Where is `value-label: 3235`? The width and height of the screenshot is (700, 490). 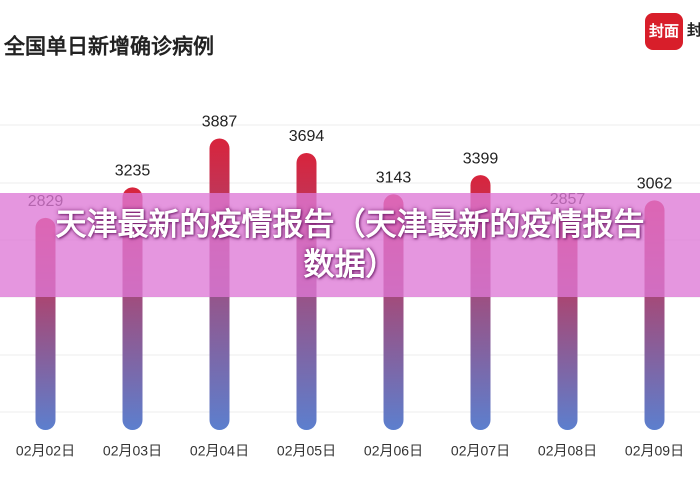 value-label: 3235 is located at coordinates (133, 171).